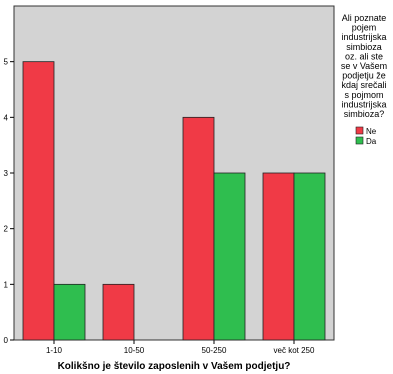 The width and height of the screenshot is (393, 374). What do you see at coordinates (364, 114) in the screenshot?
I see `legend-title-line: simbioza?` at bounding box center [364, 114].